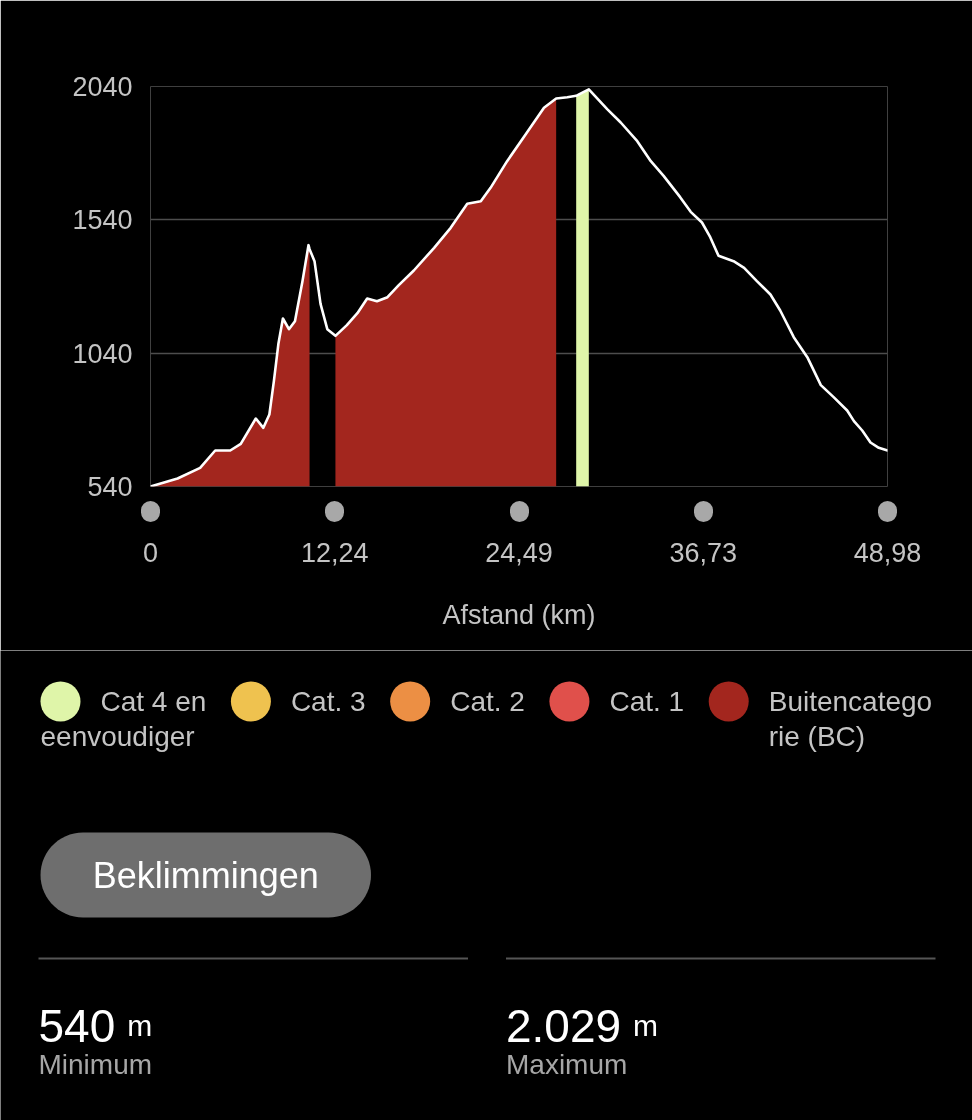 Image resolution: width=972 pixels, height=1120 pixels. Describe the element at coordinates (519, 552) in the screenshot. I see `x-tick-label: 24,49` at that location.